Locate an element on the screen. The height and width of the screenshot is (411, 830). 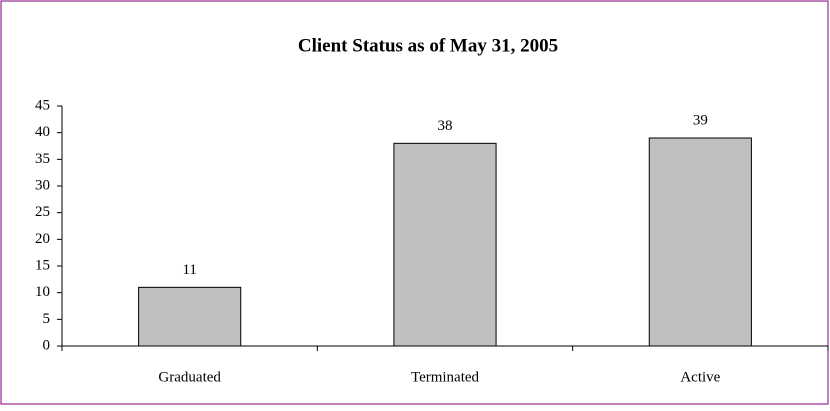
y-tick-label: 45 is located at coordinates (42, 105).